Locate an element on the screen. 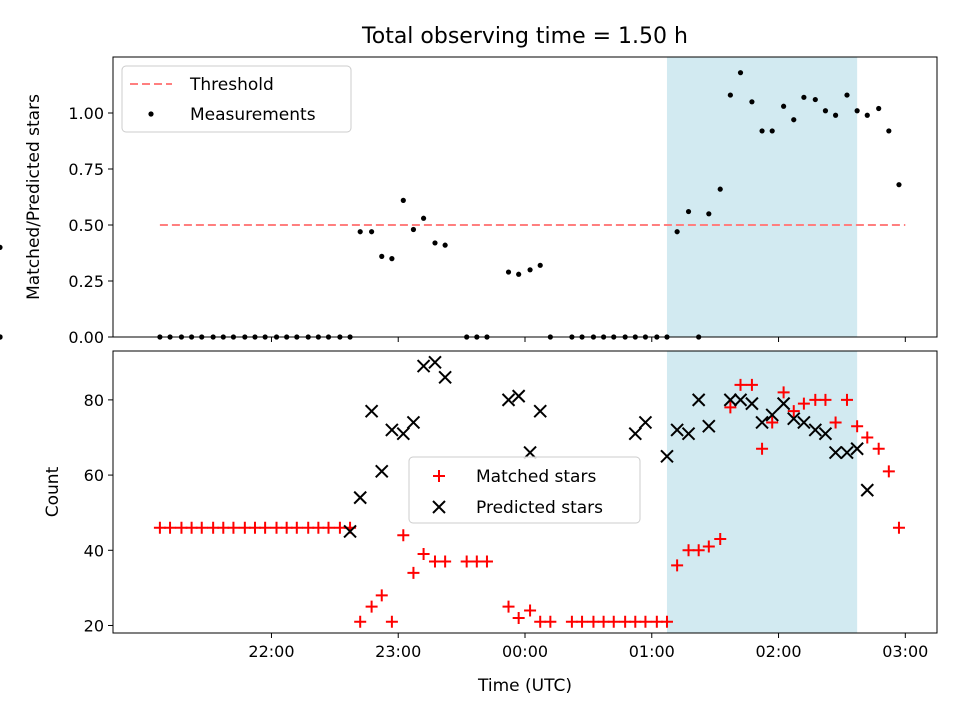 The height and width of the screenshot is (720, 960). legend-predicted-label: Predicted stars is located at coordinates (539, 508).